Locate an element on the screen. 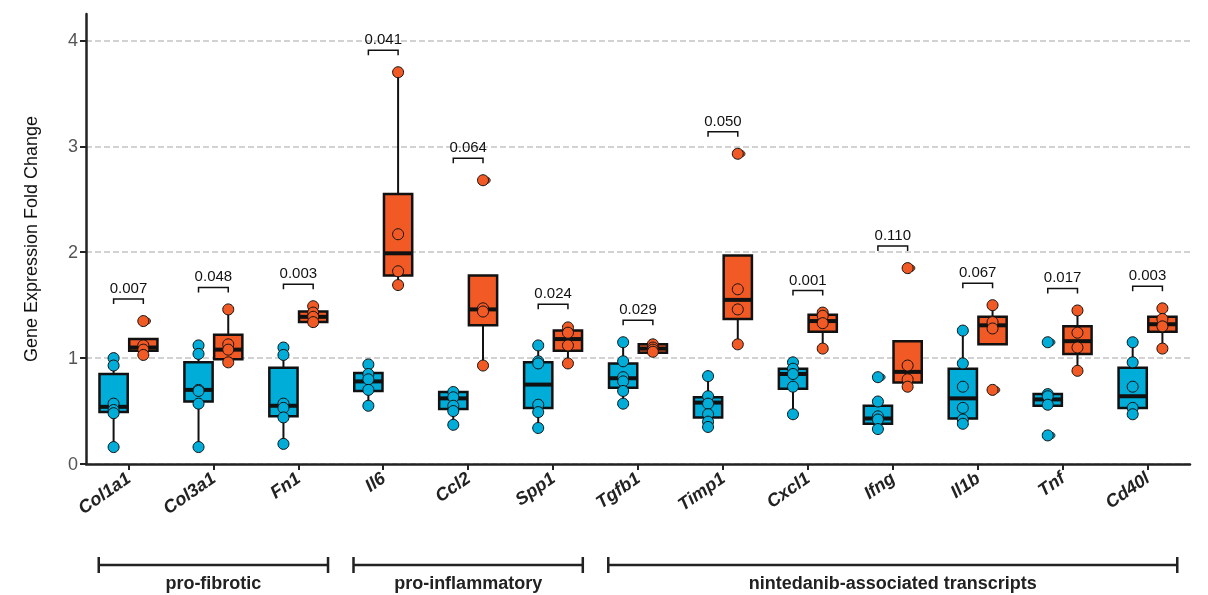 This screenshot has height=595, width=1208. annotation: 0.001 is located at coordinates (808, 279).